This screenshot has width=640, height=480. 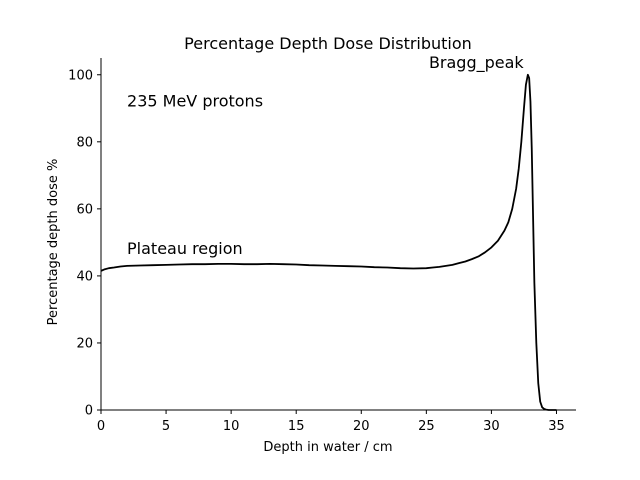 What do you see at coordinates (84, 209) in the screenshot?
I see `y-tick-label: 60` at bounding box center [84, 209].